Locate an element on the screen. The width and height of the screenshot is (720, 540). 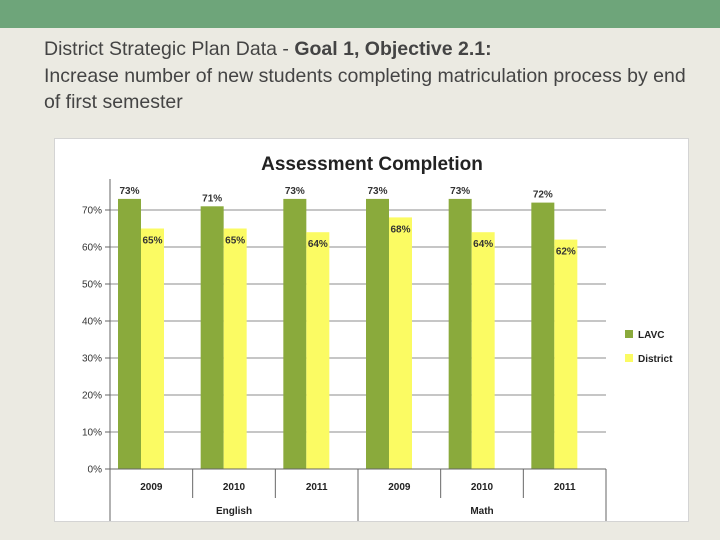
data-label-district: 62% is located at coordinates (566, 252).